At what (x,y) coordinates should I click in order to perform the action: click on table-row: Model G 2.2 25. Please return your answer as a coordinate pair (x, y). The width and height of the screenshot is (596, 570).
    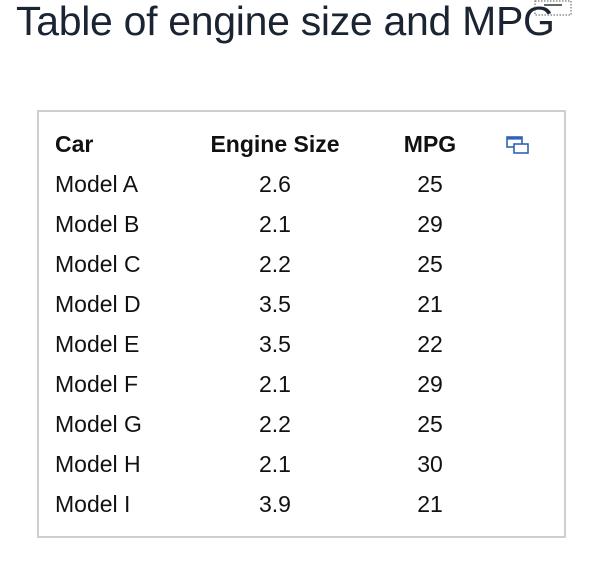
    Looking at the image, I should click on (280, 424).